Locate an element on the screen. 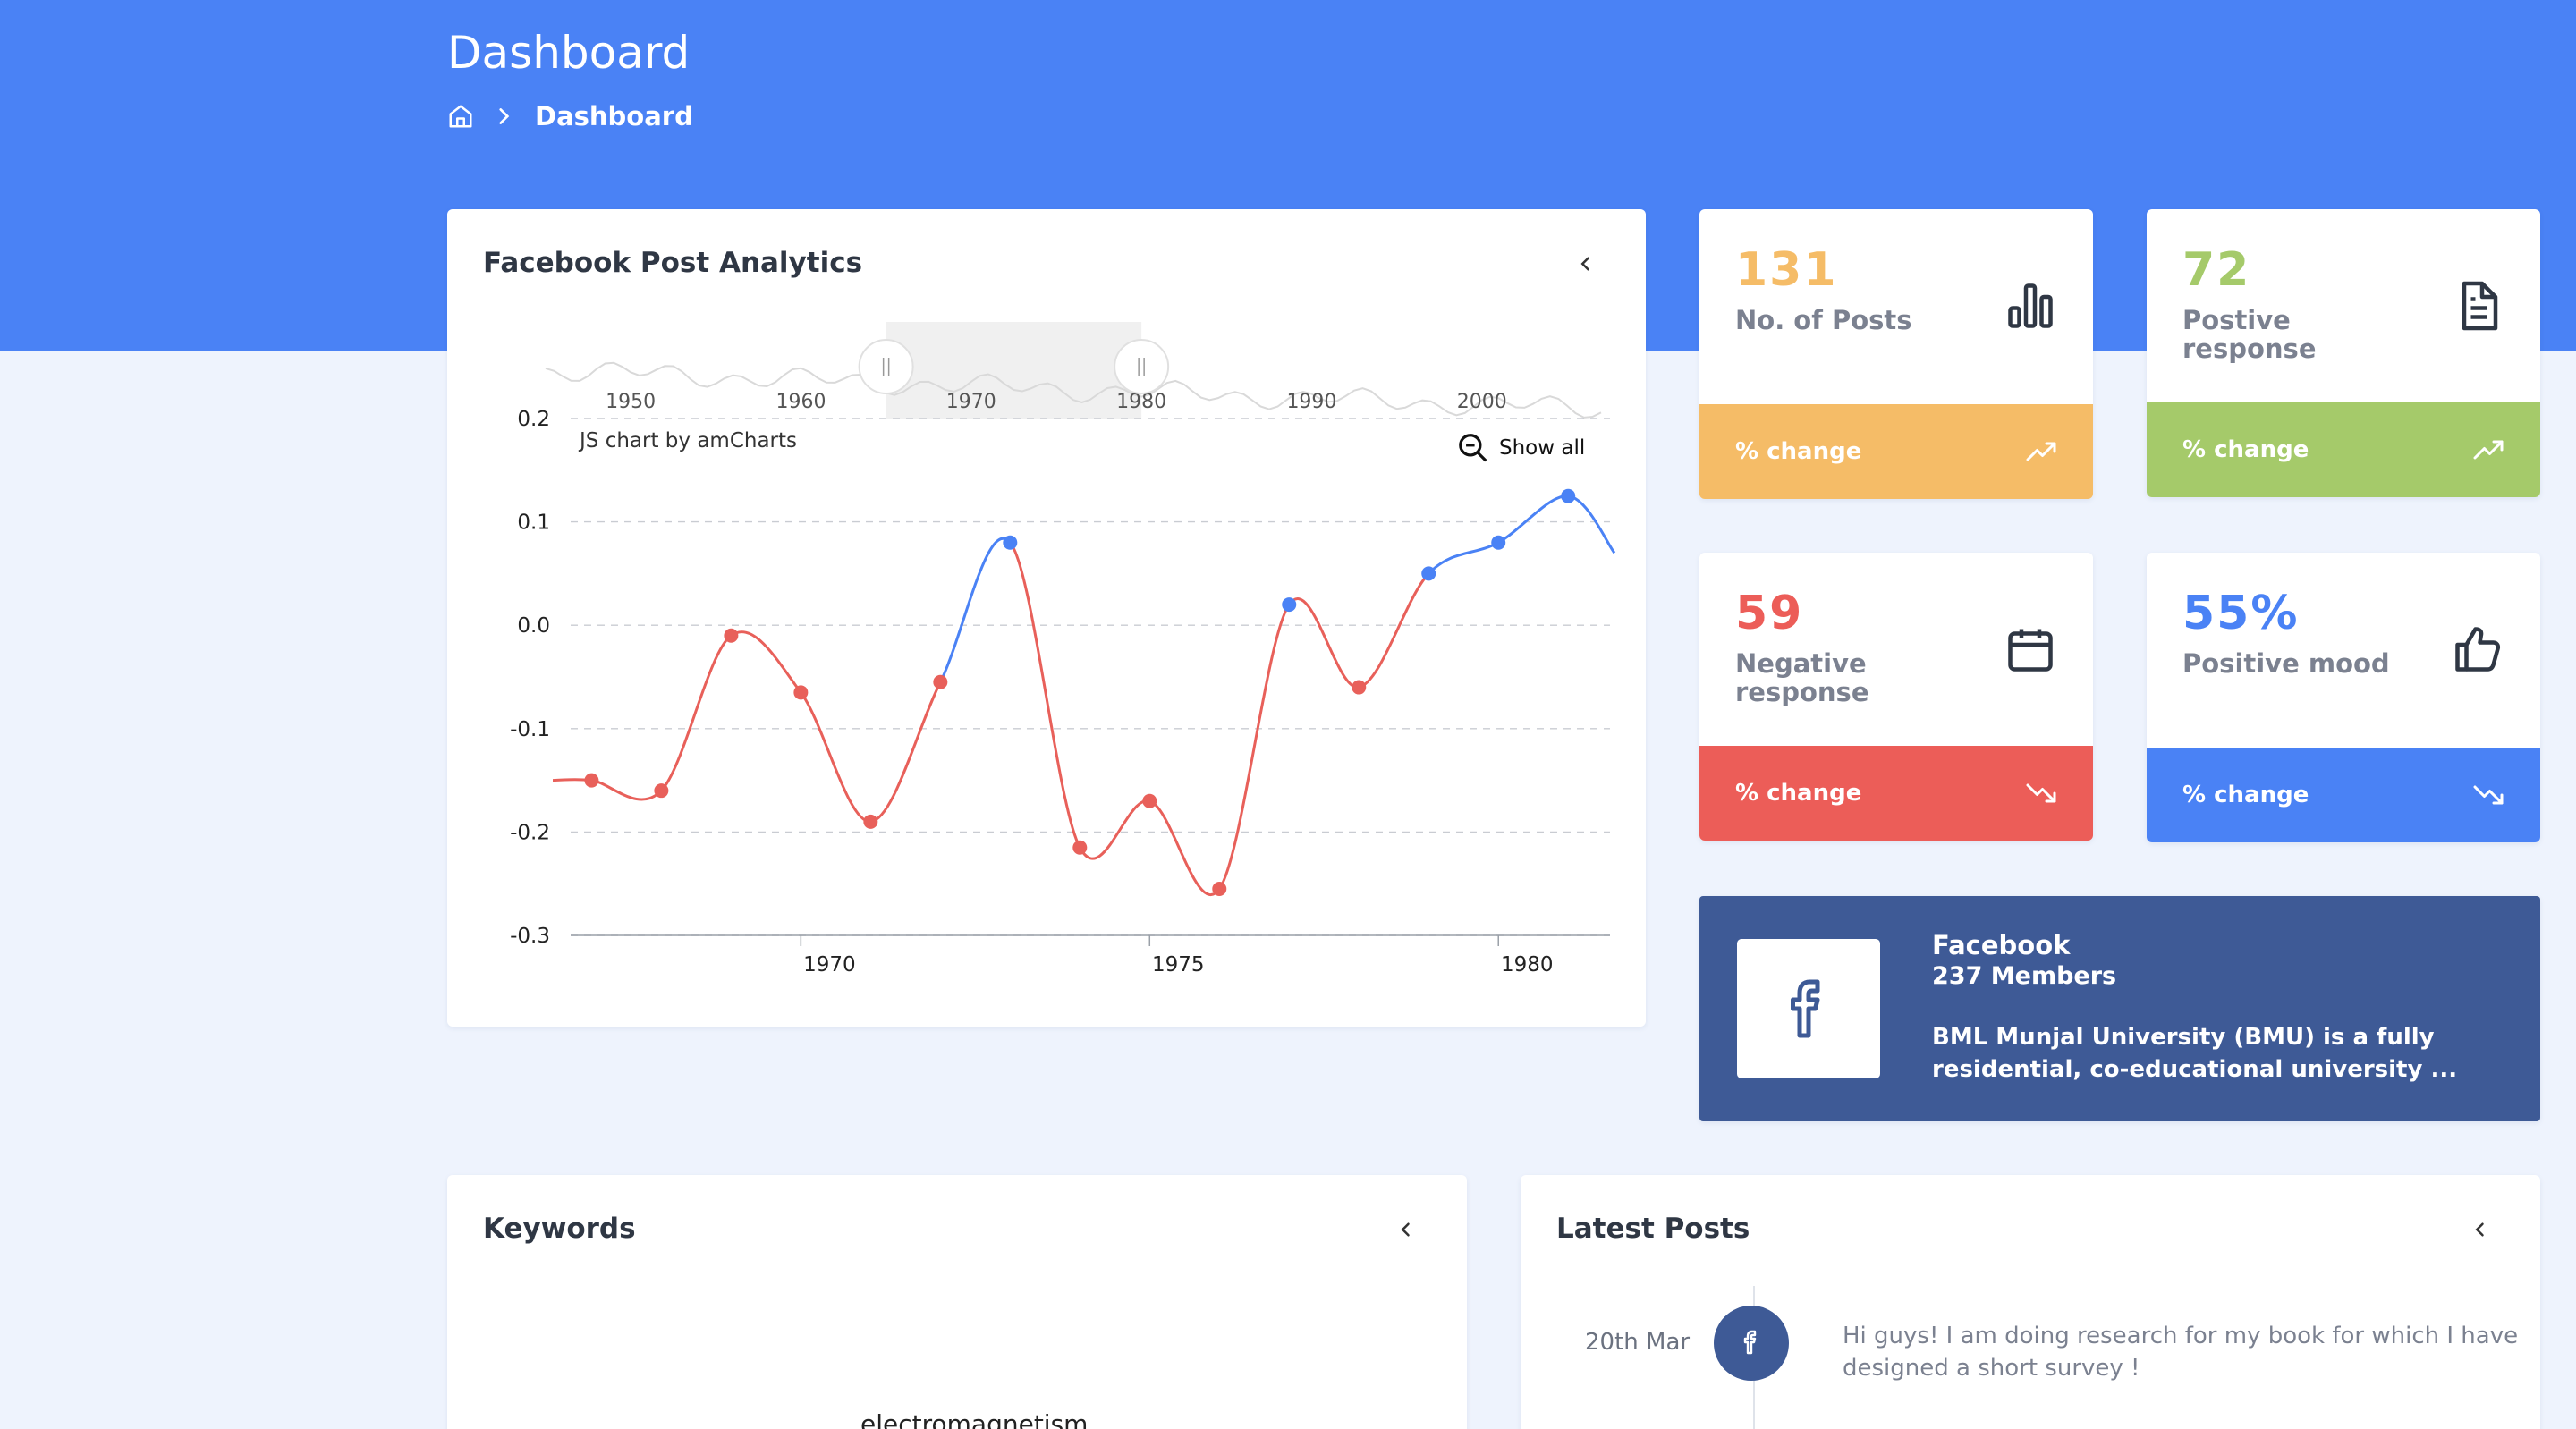 Image resolution: width=2576 pixels, height=1429 pixels. y-tick-label: -0.1 is located at coordinates (530, 729).